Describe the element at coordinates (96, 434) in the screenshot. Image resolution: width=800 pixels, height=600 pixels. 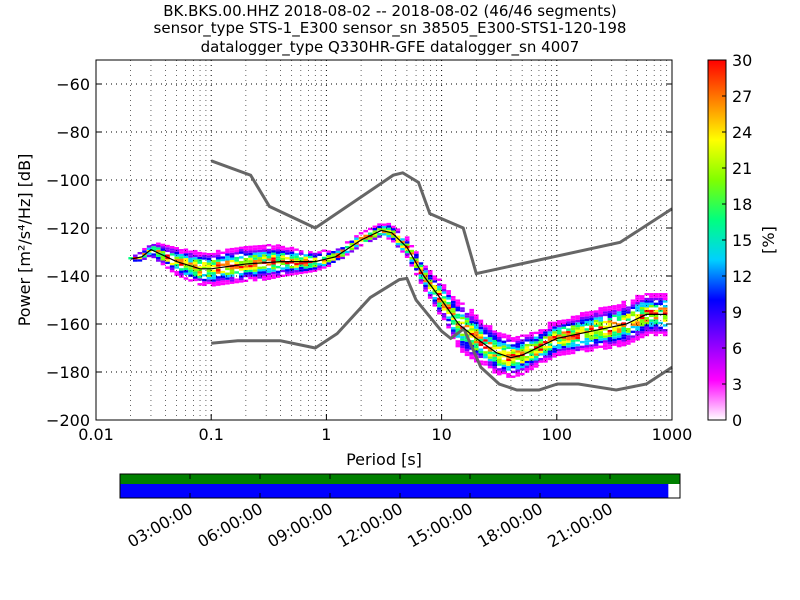
I see `x-tick-label: 0.01` at that location.